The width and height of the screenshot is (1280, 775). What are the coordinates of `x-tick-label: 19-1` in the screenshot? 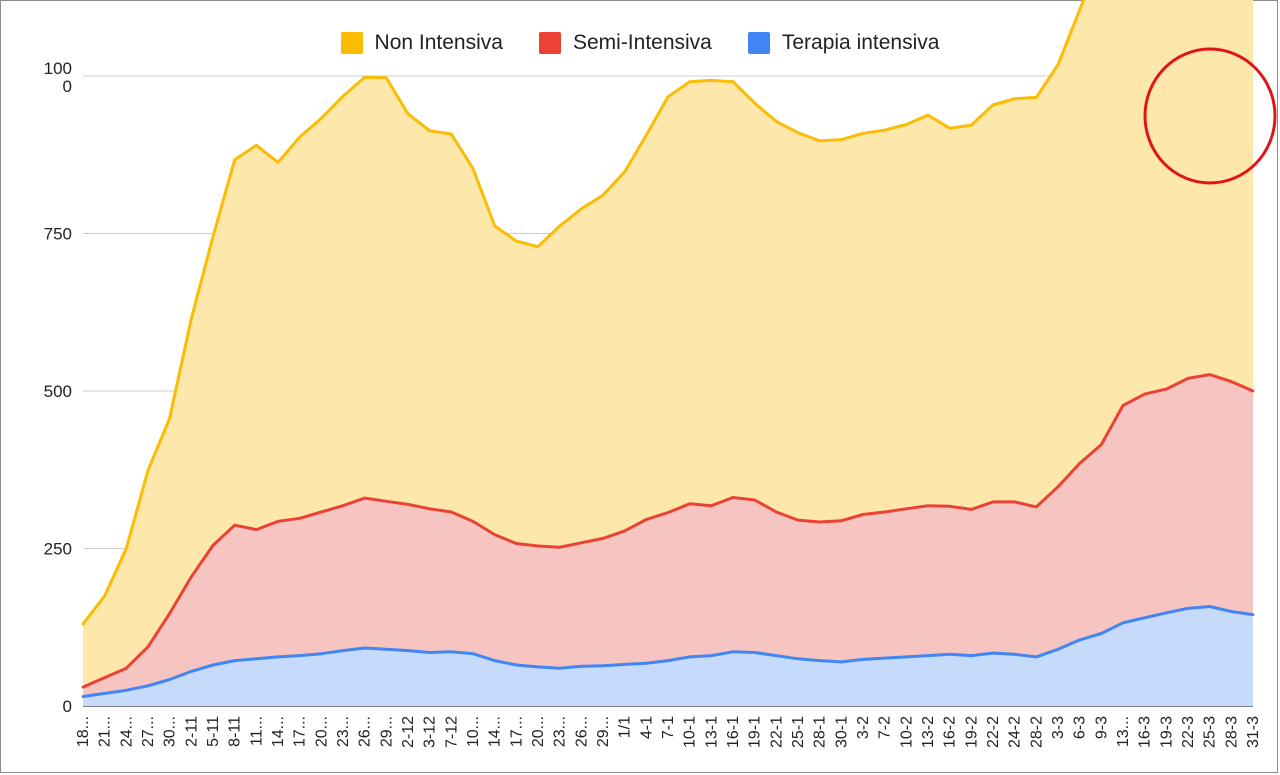 It's located at (755, 732).